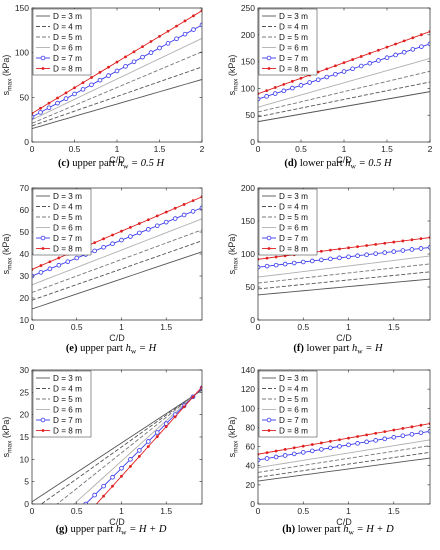  What do you see at coordinates (117, 338) in the screenshot?
I see `x-axis-label: C/D` at bounding box center [117, 338].